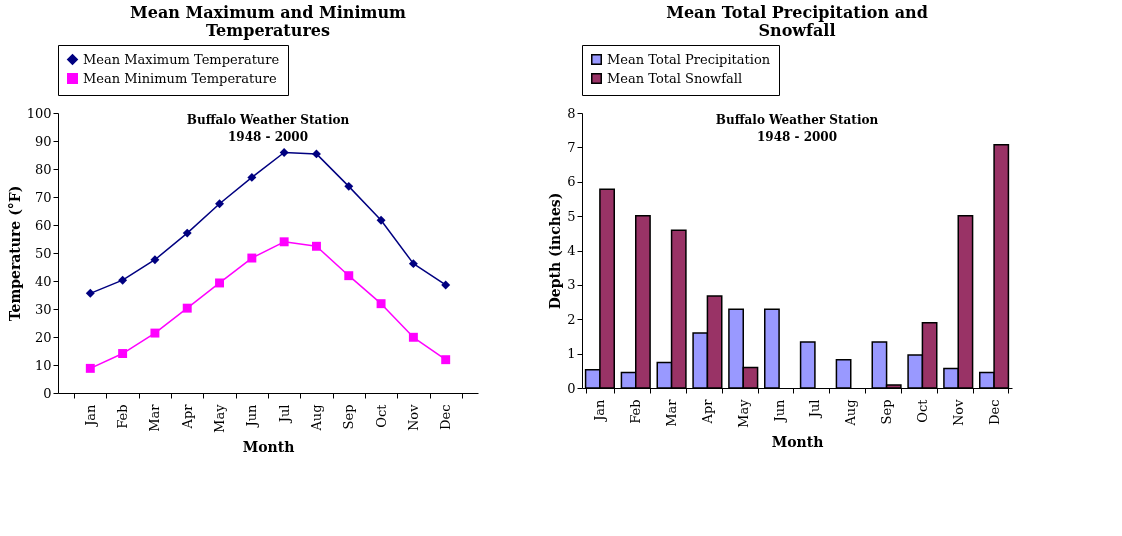  What do you see at coordinates (675, 78) in the screenshot?
I see `legend-label: Mean Total Snowfall` at bounding box center [675, 78].